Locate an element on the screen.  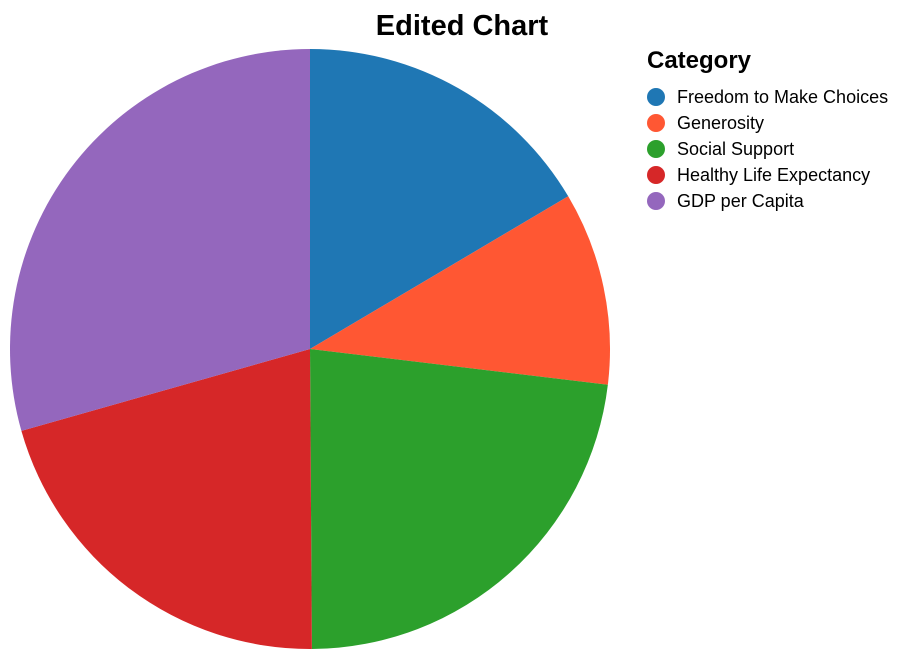
legend-label: Healthy Life Expectancy is located at coordinates (774, 174).